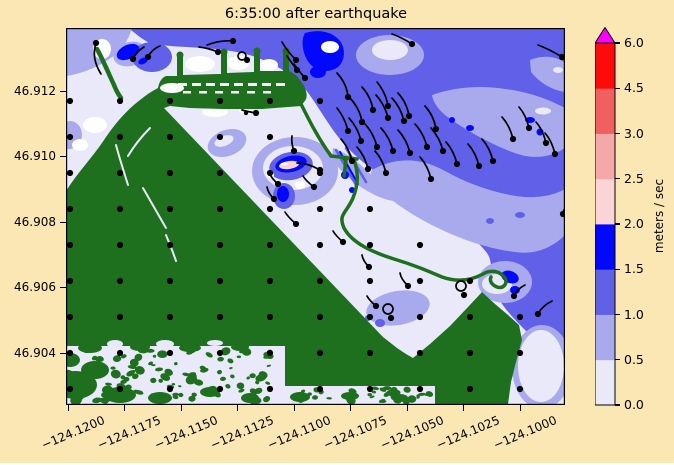  I want to click on x-tick-label: −124.1125, so click(242, 433).